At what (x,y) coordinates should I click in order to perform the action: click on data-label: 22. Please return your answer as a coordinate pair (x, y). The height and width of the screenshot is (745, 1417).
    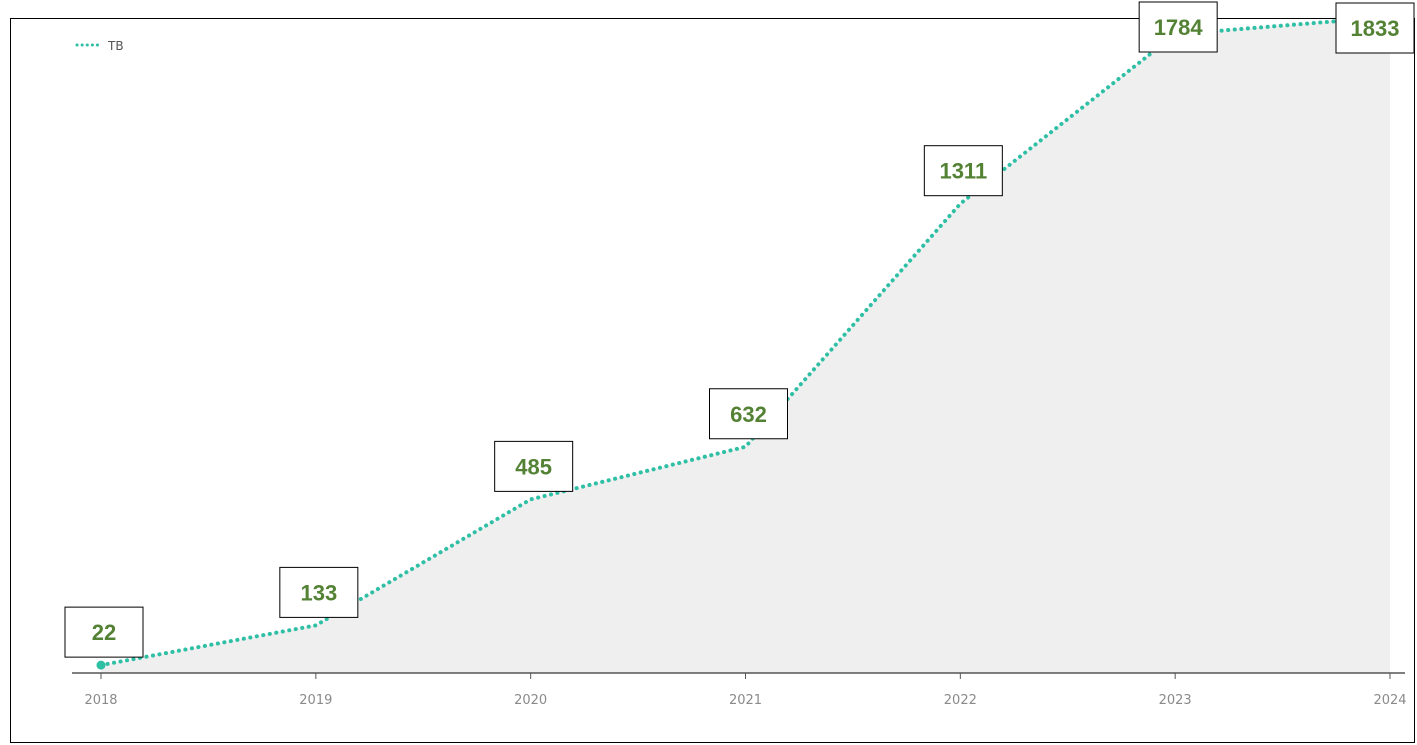
    Looking at the image, I should click on (104, 632).